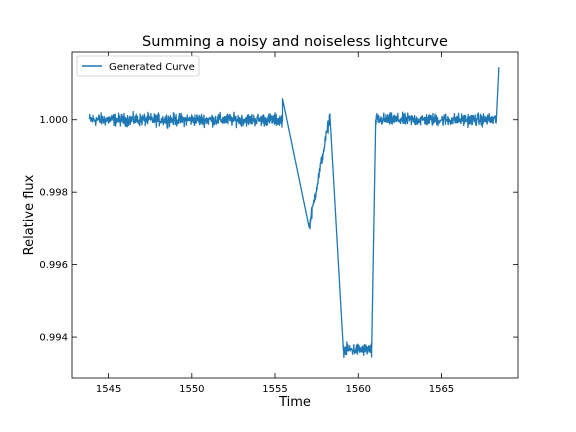 The image size is (576, 432). Describe the element at coordinates (358, 389) in the screenshot. I see `x-tick-label: 1560` at that location.